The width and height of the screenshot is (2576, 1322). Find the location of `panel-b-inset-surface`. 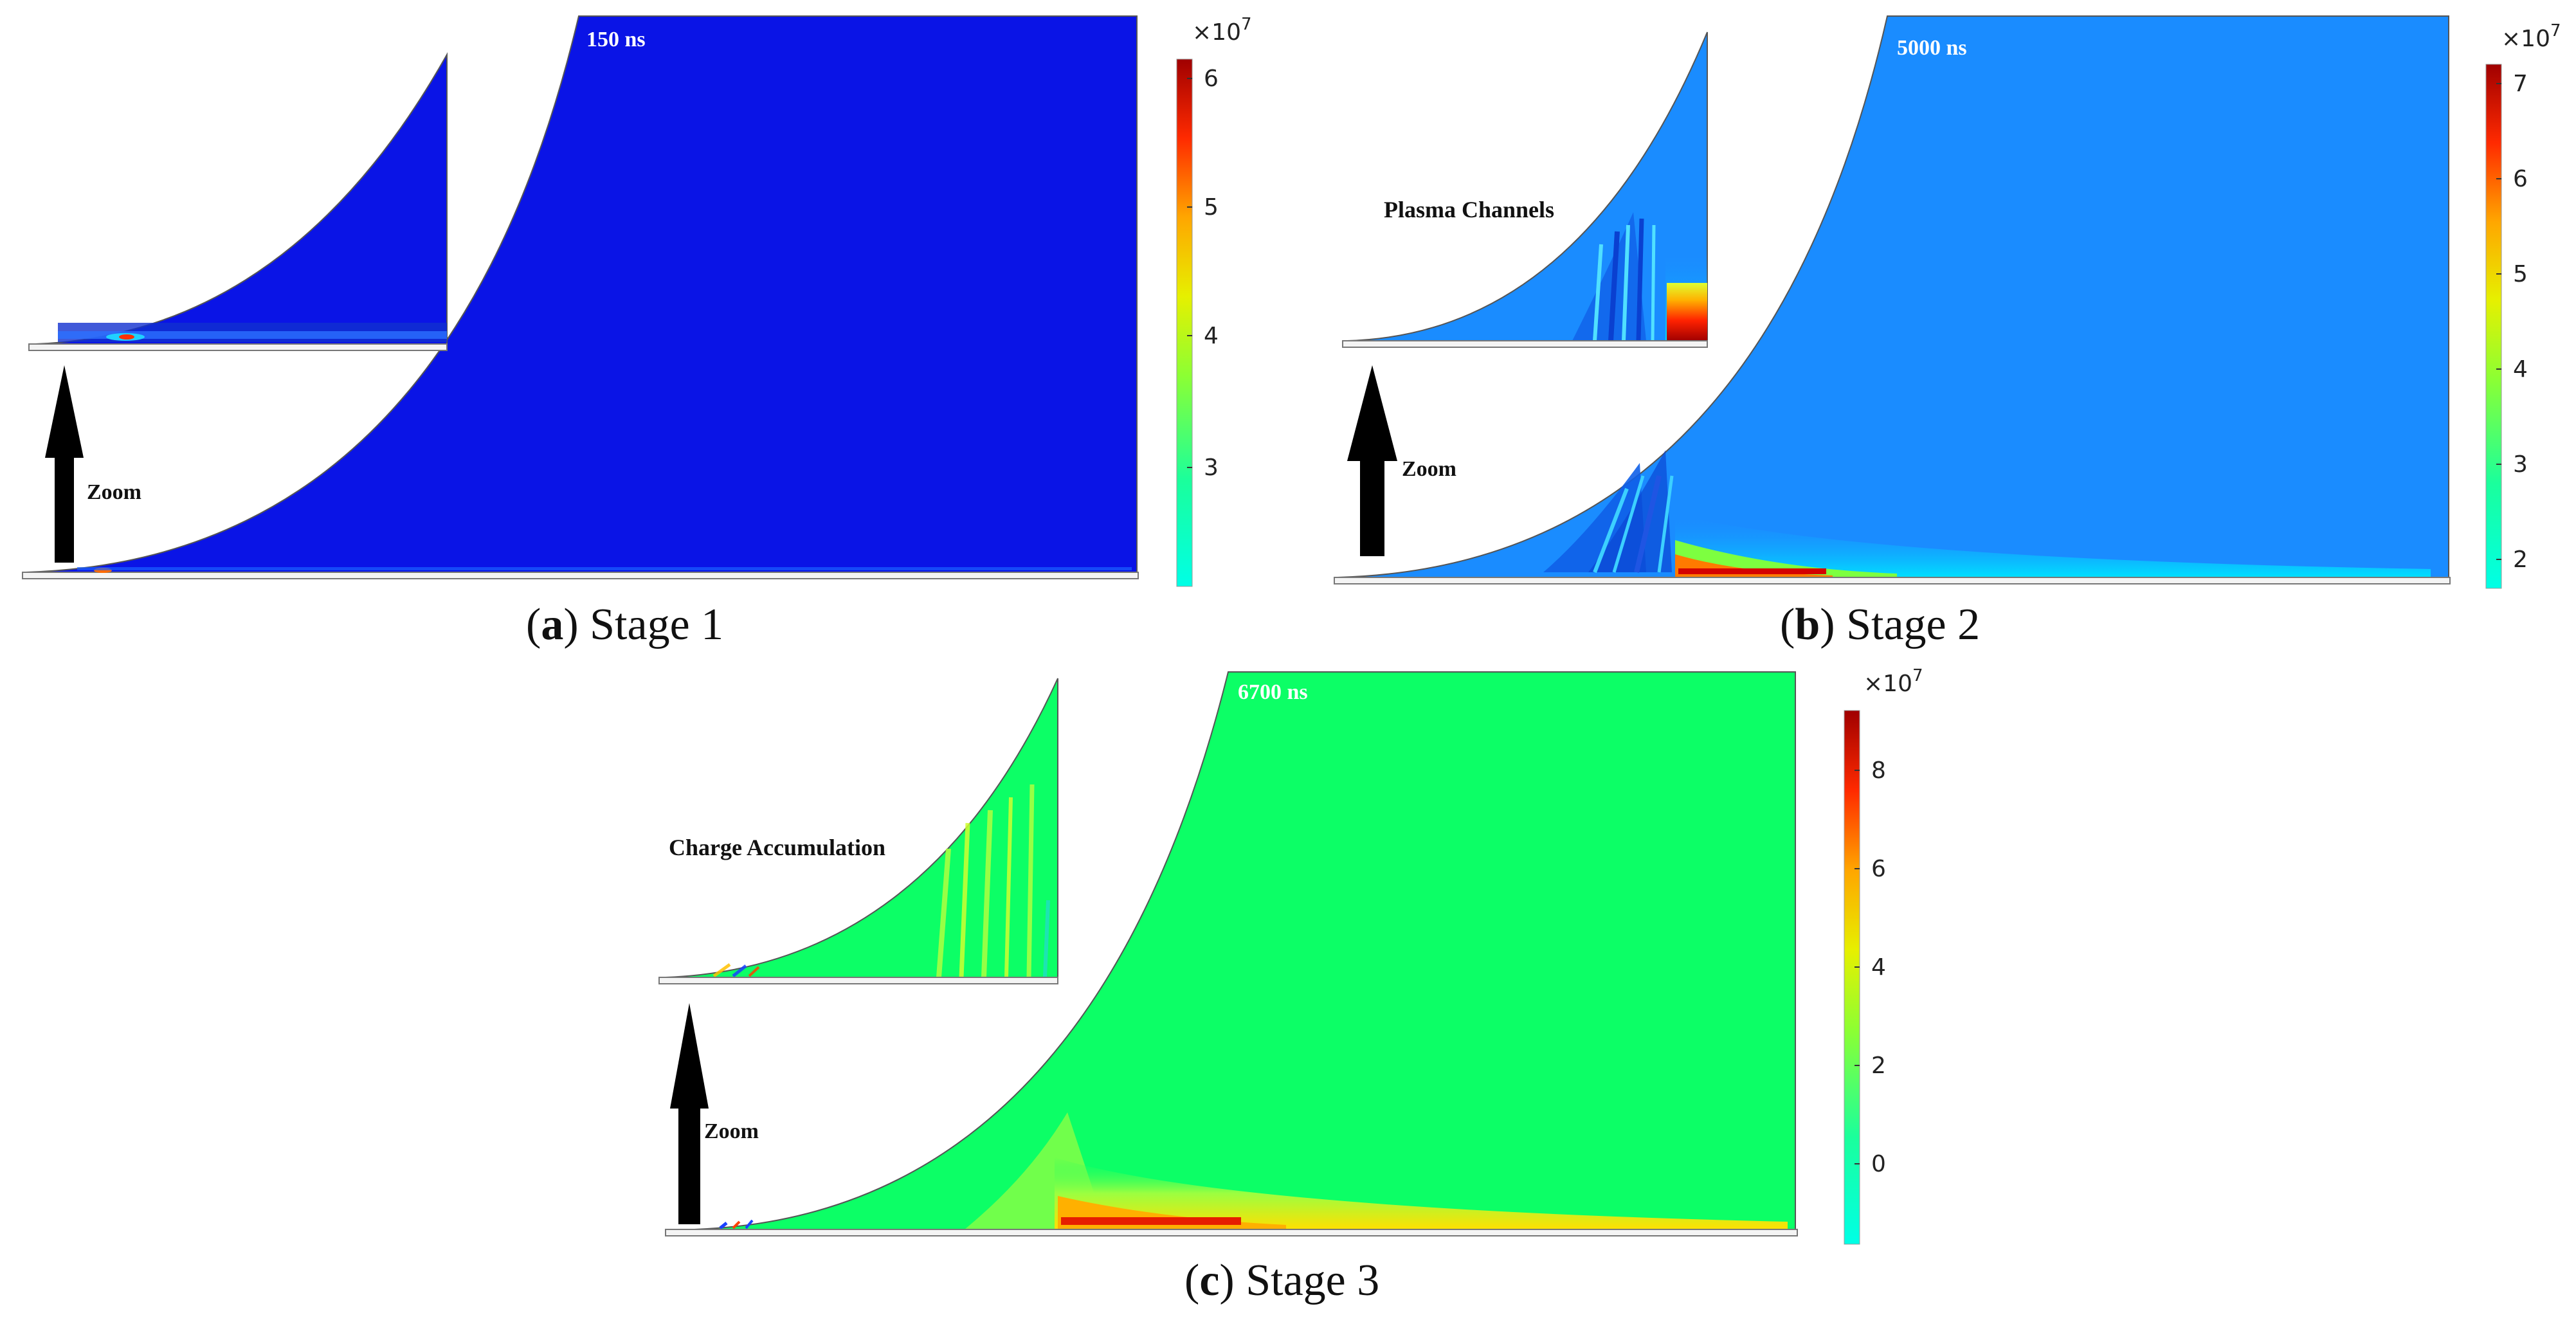

panel-b-inset-surface is located at coordinates (1525, 344).